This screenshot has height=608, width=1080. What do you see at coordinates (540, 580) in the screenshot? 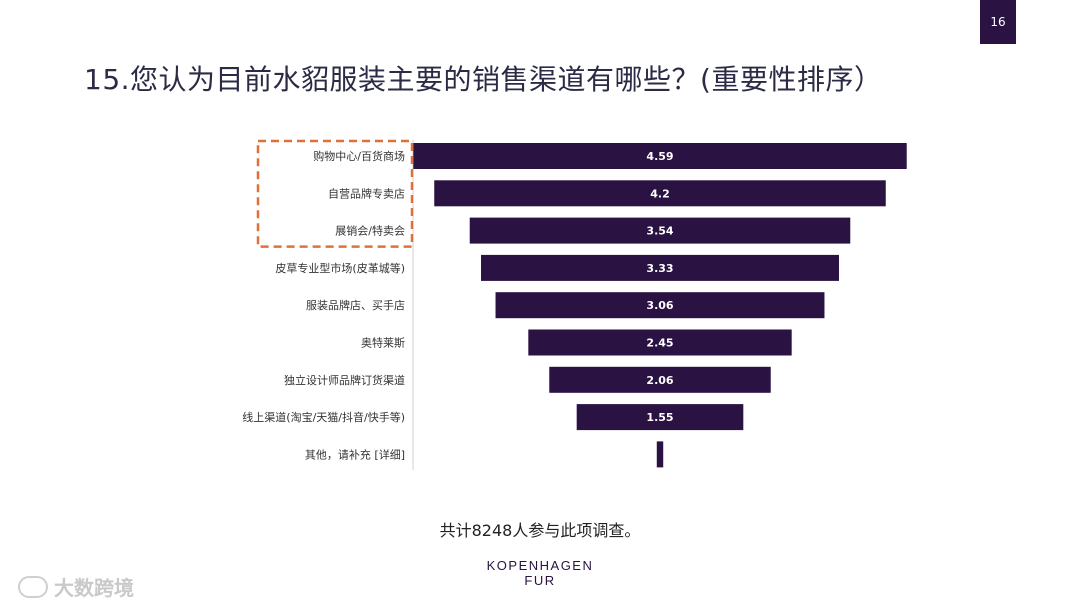
I see `logo-line-2: FUR` at bounding box center [540, 580].